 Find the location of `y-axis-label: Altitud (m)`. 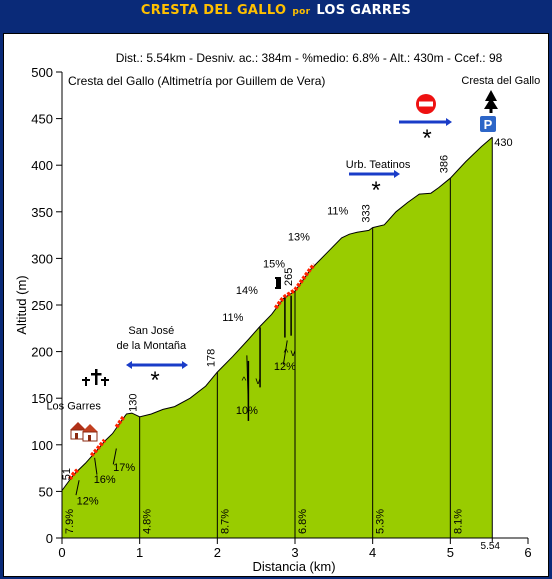

y-axis-label: Altitud (m) is located at coordinates (21, 304).